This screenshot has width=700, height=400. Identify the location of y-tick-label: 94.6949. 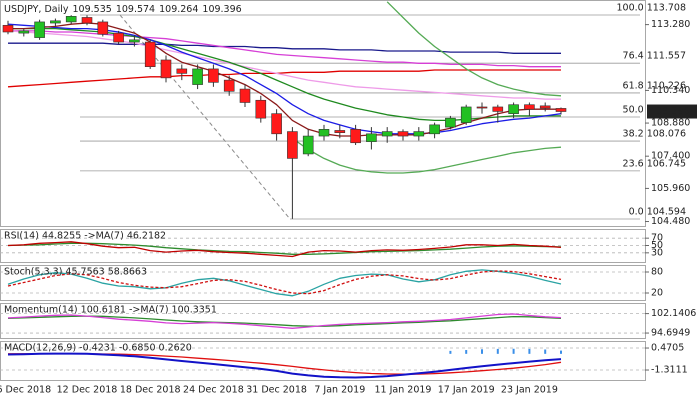
(670, 333).